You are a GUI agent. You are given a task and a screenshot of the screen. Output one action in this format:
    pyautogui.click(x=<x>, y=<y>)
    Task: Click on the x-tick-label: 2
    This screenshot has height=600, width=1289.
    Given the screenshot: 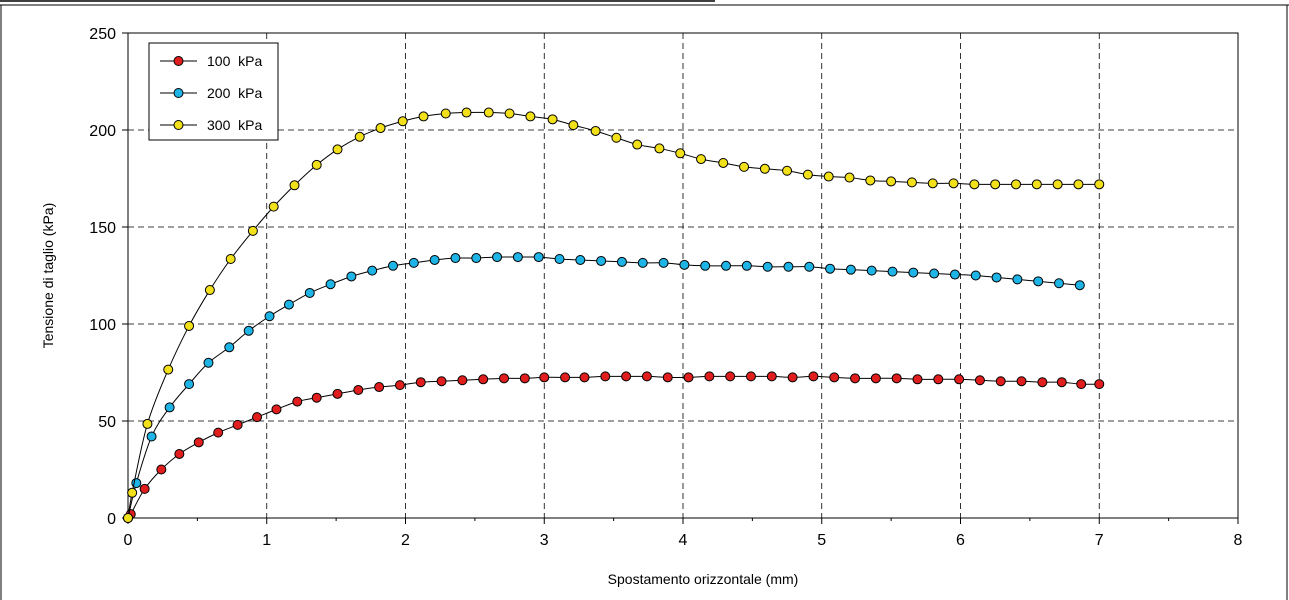 What is the action you would take?
    pyautogui.click(x=405, y=540)
    